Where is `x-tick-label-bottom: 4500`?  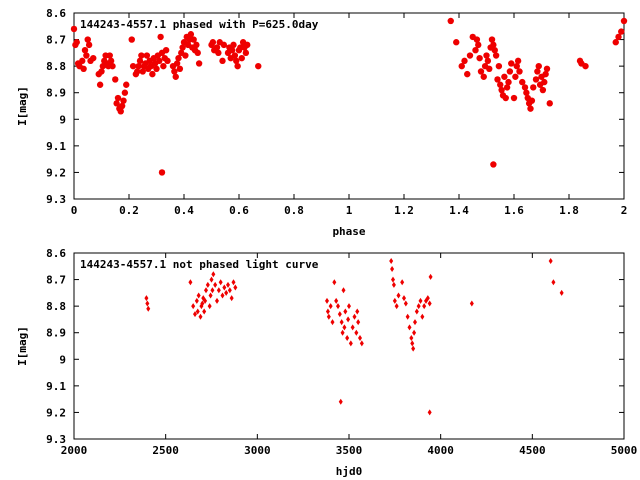 x-tick-label-bottom: 4500 is located at coordinates (532, 450).